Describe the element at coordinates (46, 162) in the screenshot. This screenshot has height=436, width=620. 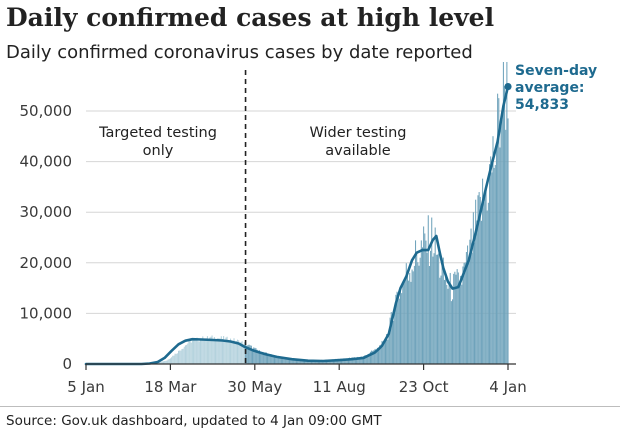
I see `y-tick-label: 40,000` at that location.